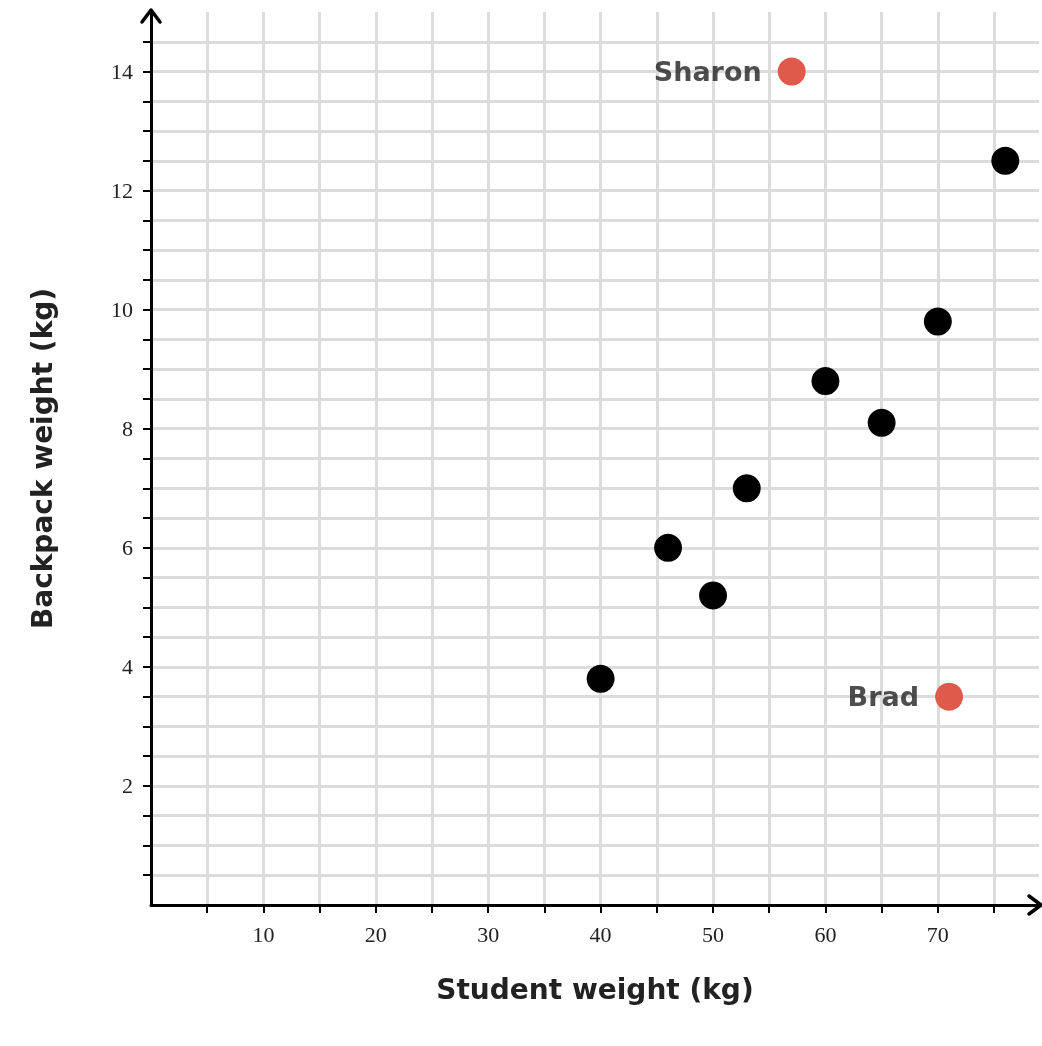 The width and height of the screenshot is (1042, 1046). Describe the element at coordinates (127, 548) in the screenshot. I see `y-tick-label: 6` at that location.